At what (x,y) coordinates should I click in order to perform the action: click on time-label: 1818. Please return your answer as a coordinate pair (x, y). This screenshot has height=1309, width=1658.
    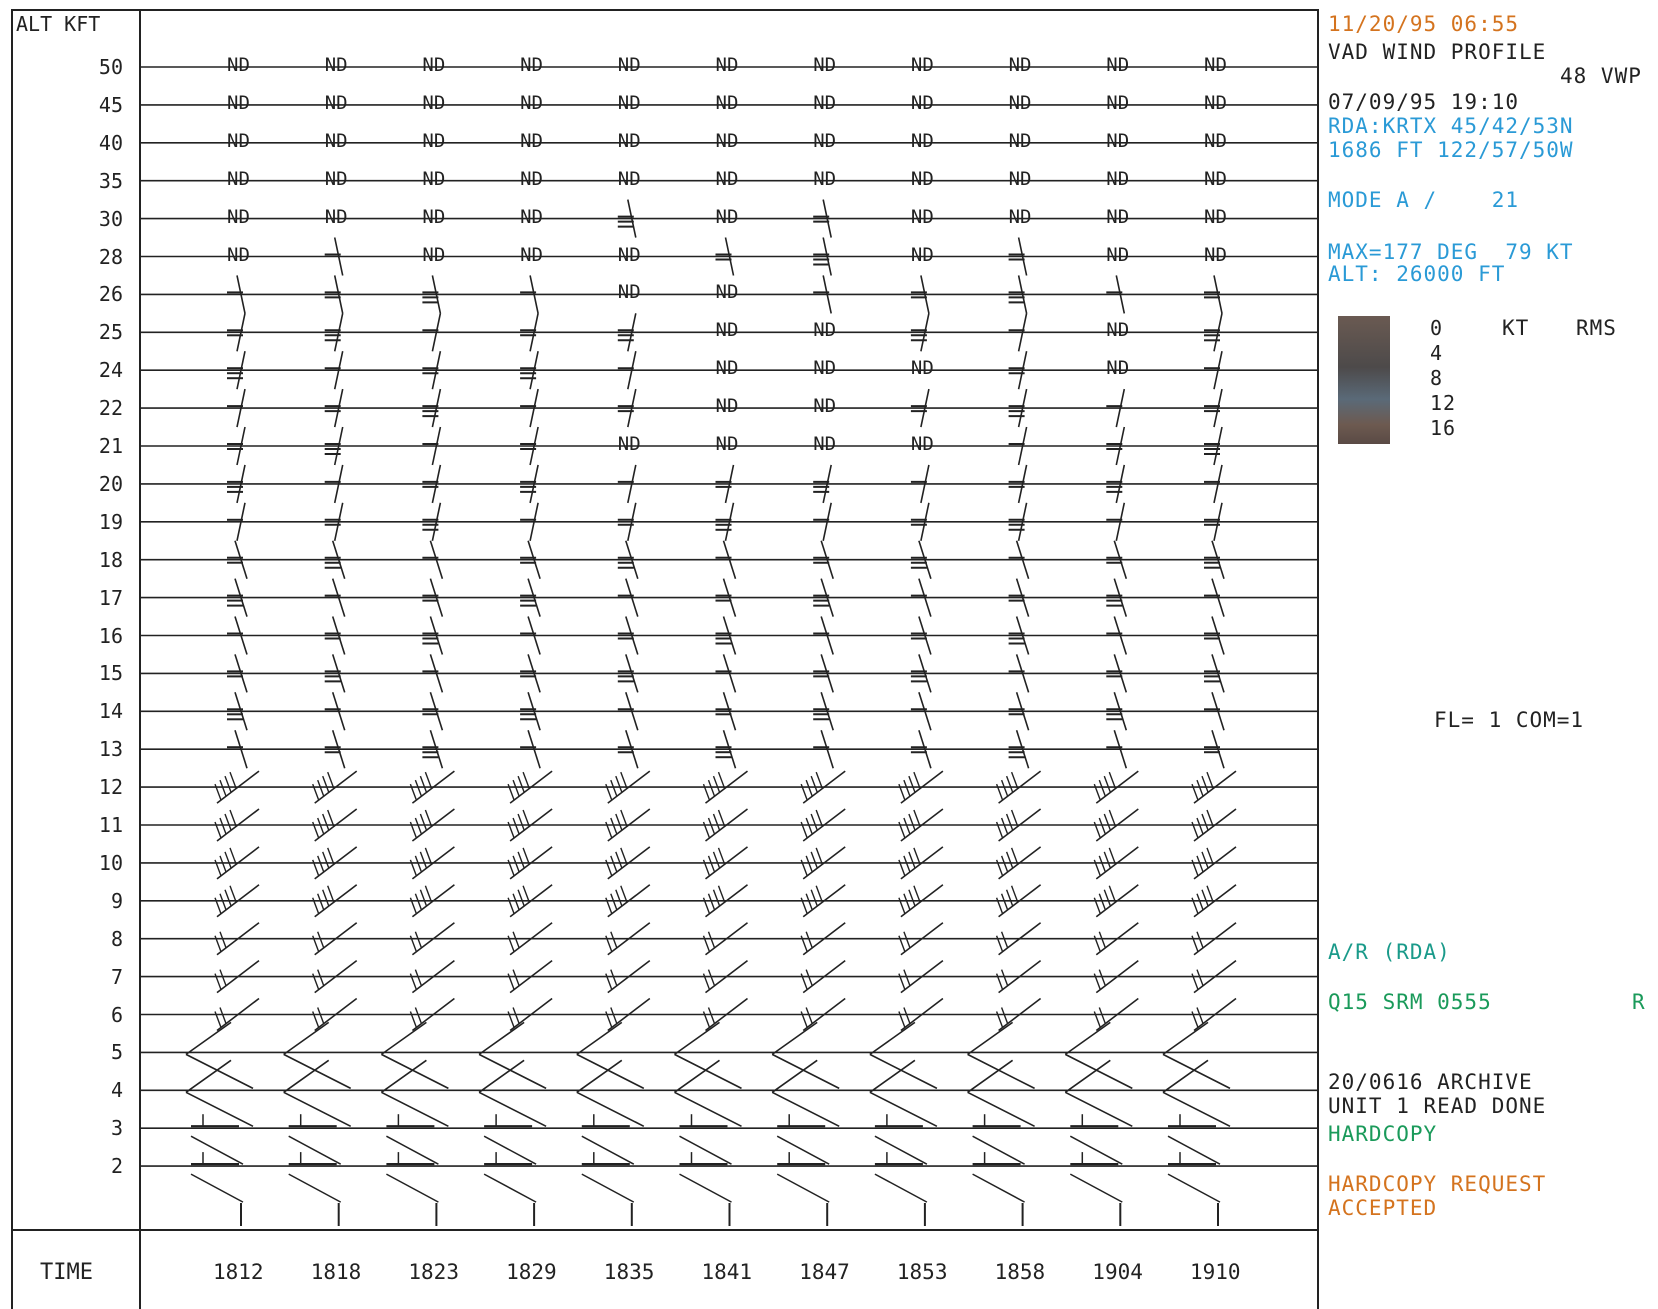
    Looking at the image, I should click on (336, 1272).